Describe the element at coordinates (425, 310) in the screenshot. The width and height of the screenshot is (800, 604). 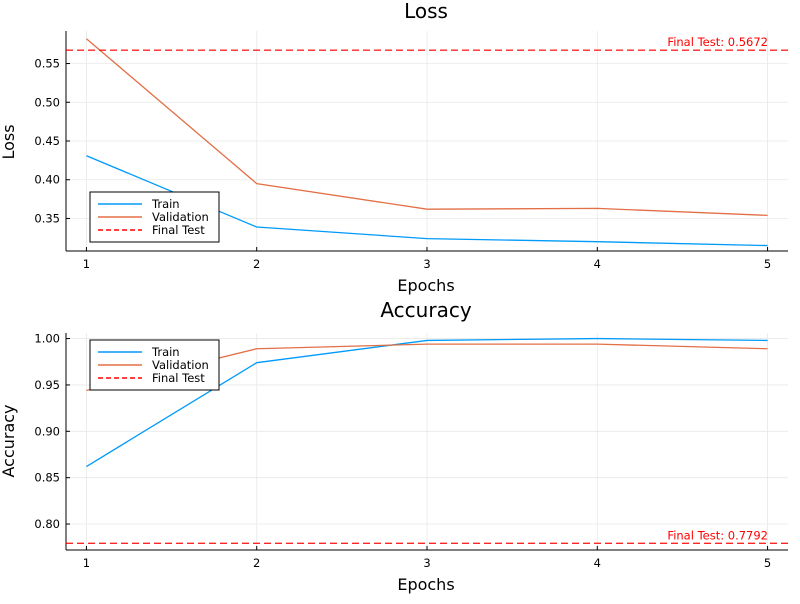
I see `chart-title: Accuracy` at that location.